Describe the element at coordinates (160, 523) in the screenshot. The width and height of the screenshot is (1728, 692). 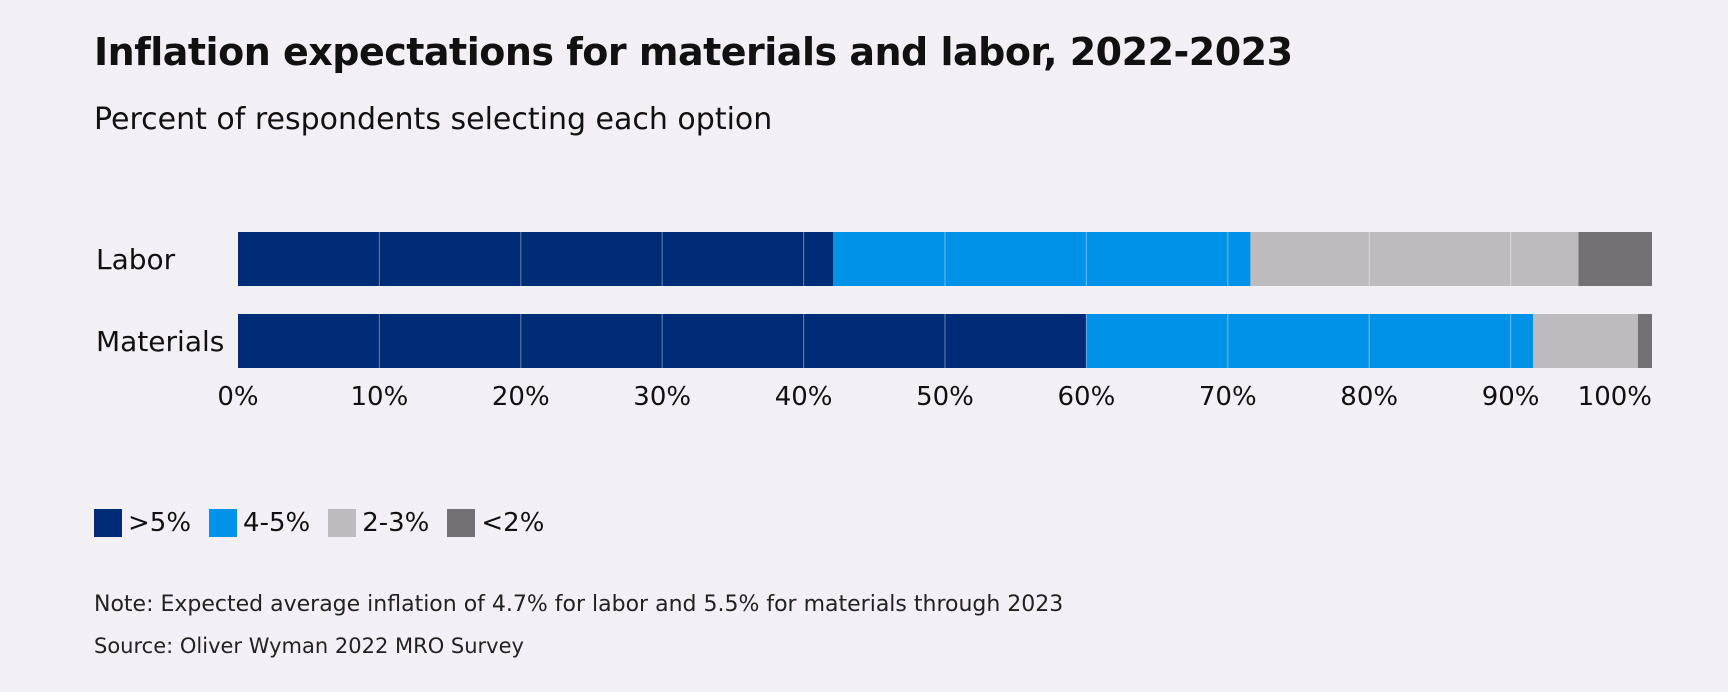
I see `legend-label: >5%` at that location.